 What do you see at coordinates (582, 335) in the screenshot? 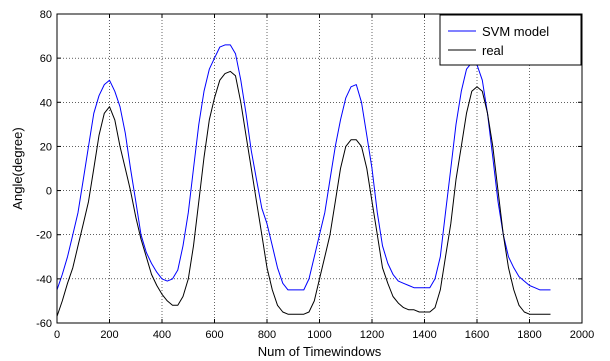
I see `x-tick-label: 2000` at bounding box center [582, 335].